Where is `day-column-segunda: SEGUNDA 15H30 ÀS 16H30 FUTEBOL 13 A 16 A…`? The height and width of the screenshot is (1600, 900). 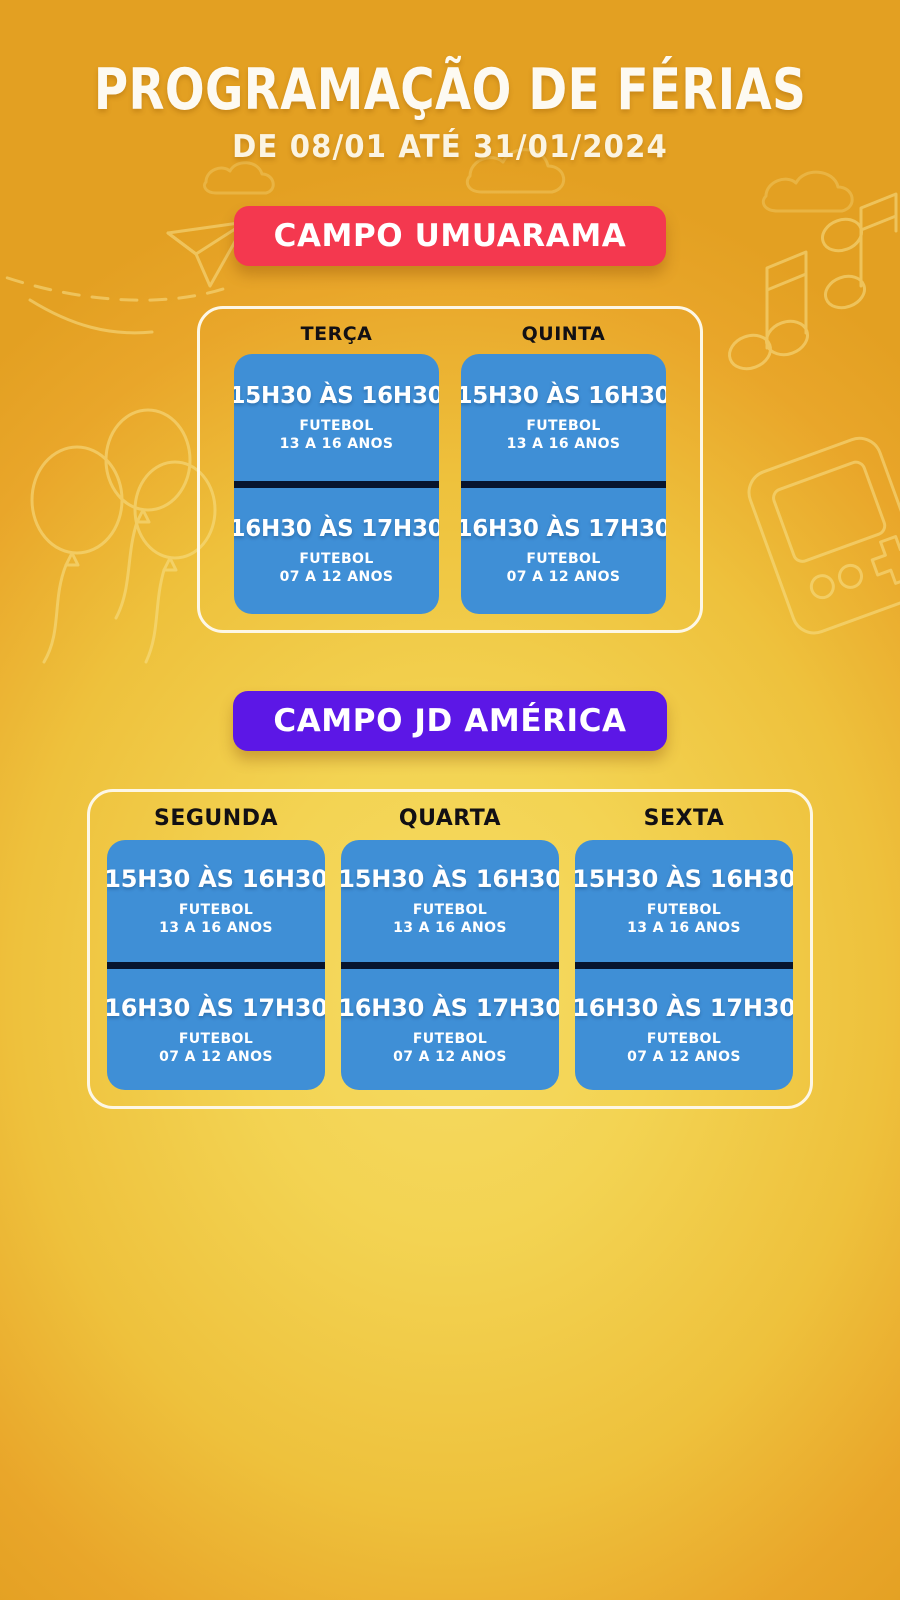 day-column-segunda: SEGUNDA 15H30 ÀS 16H30 FUTEBOL 13 A 16 A… is located at coordinates (216, 948).